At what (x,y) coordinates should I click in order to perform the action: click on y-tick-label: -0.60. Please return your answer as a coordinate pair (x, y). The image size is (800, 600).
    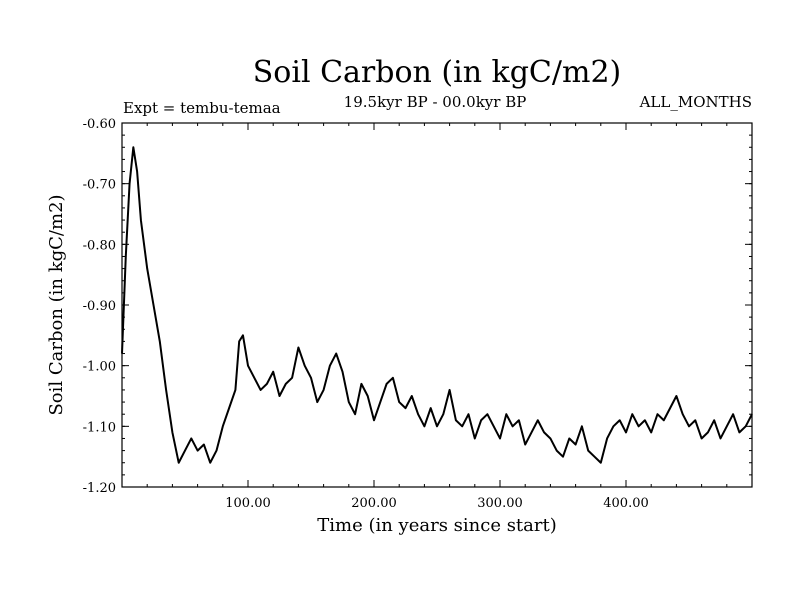
    Looking at the image, I should click on (99, 124).